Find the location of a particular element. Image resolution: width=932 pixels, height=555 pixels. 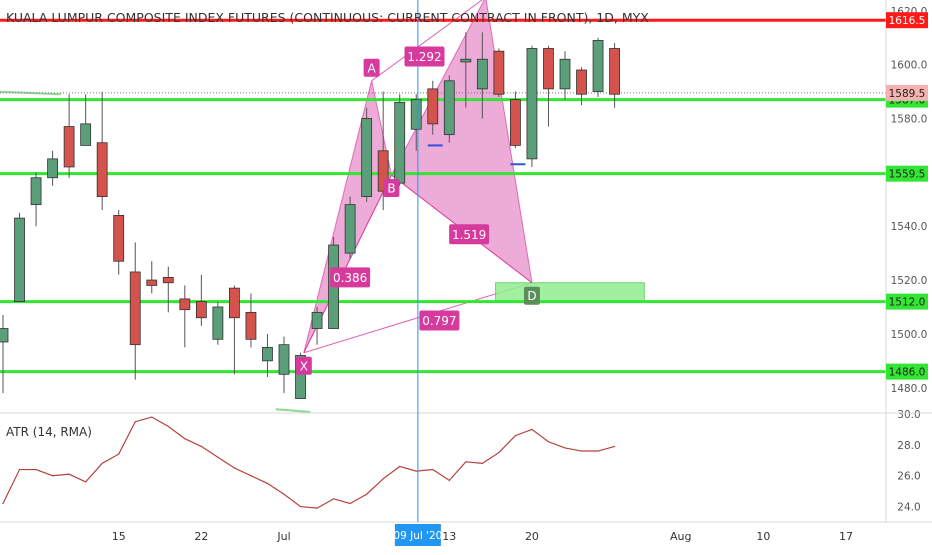

harmonic-ratio: 0.797 is located at coordinates (439, 320).